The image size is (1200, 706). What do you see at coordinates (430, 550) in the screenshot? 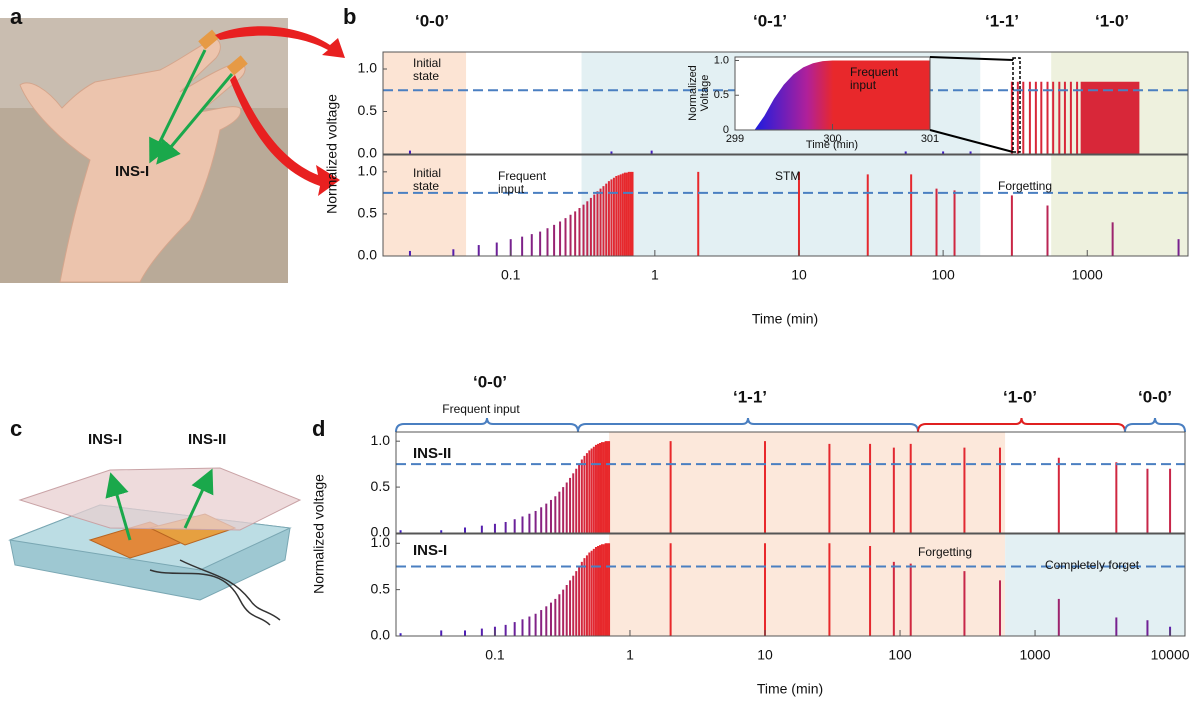
I see `channel-label: INS-I` at bounding box center [430, 550].